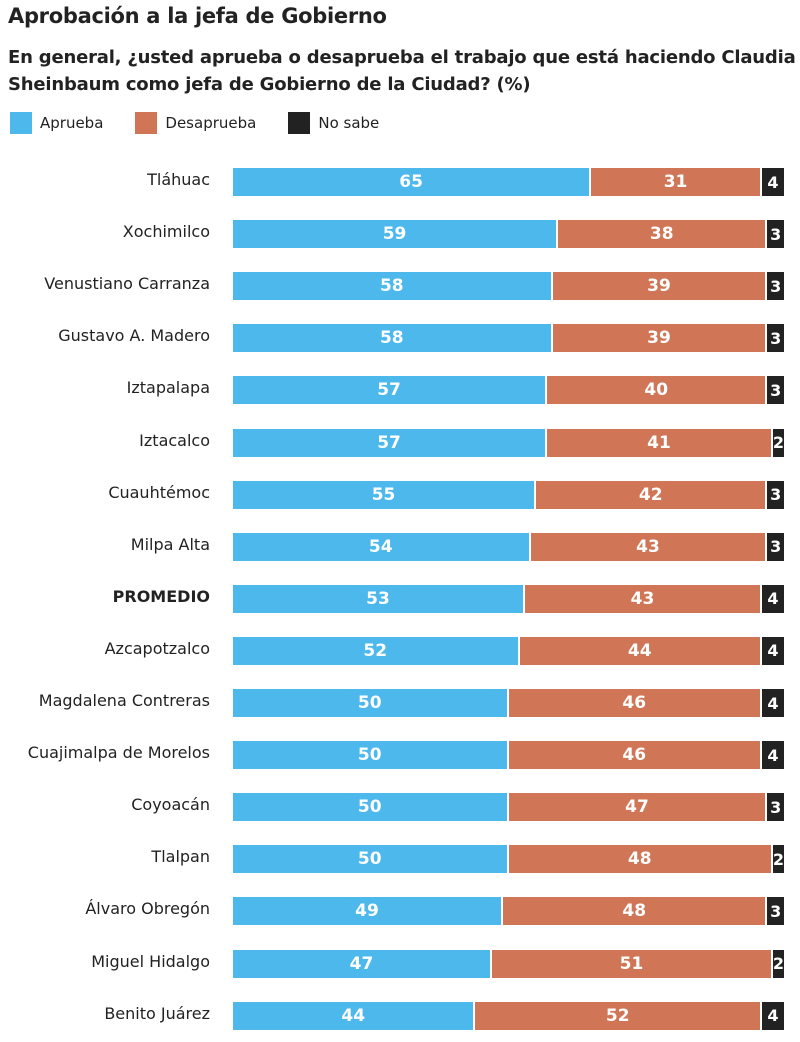 Image resolution: width=800 pixels, height=1042 pixels. Describe the element at coordinates (396, 234) in the screenshot. I see `bar-aprueba: 59` at that location.